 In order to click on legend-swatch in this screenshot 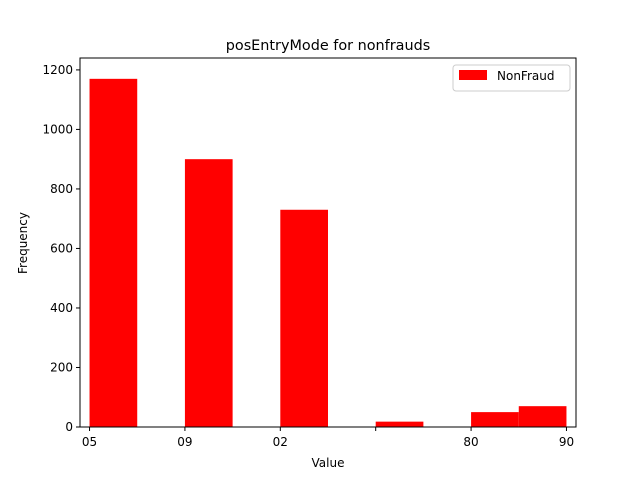, I will do `click(473, 75)`.